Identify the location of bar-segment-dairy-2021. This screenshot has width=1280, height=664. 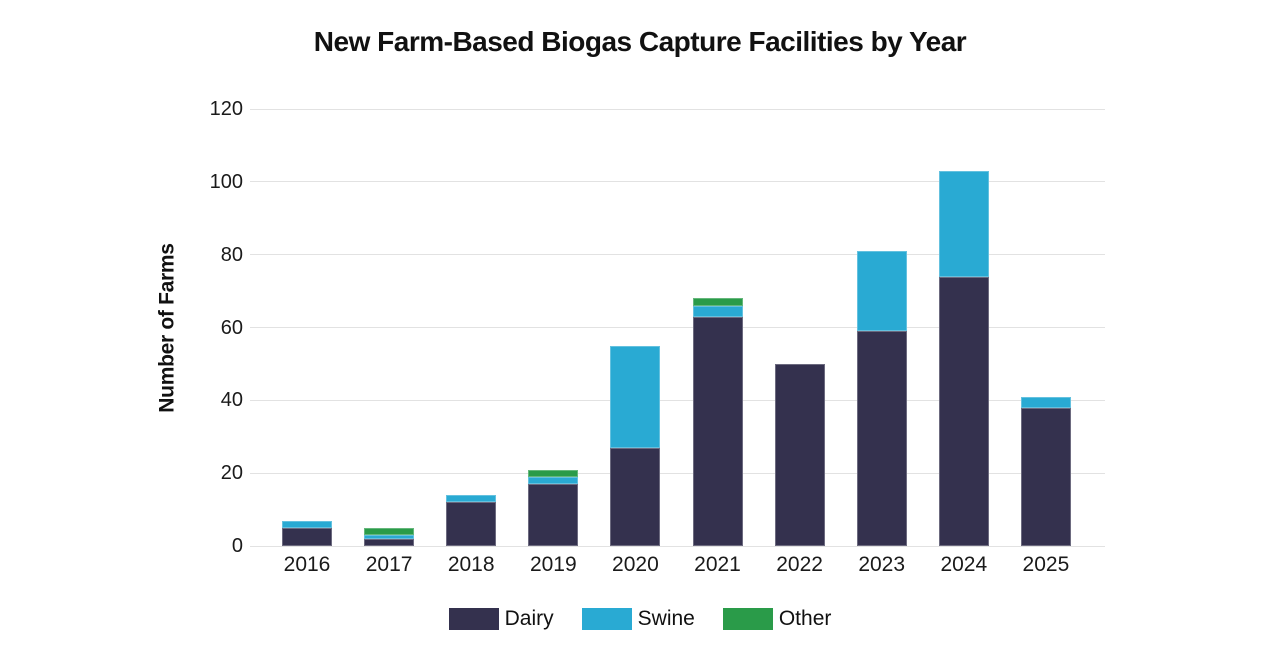
(717, 431).